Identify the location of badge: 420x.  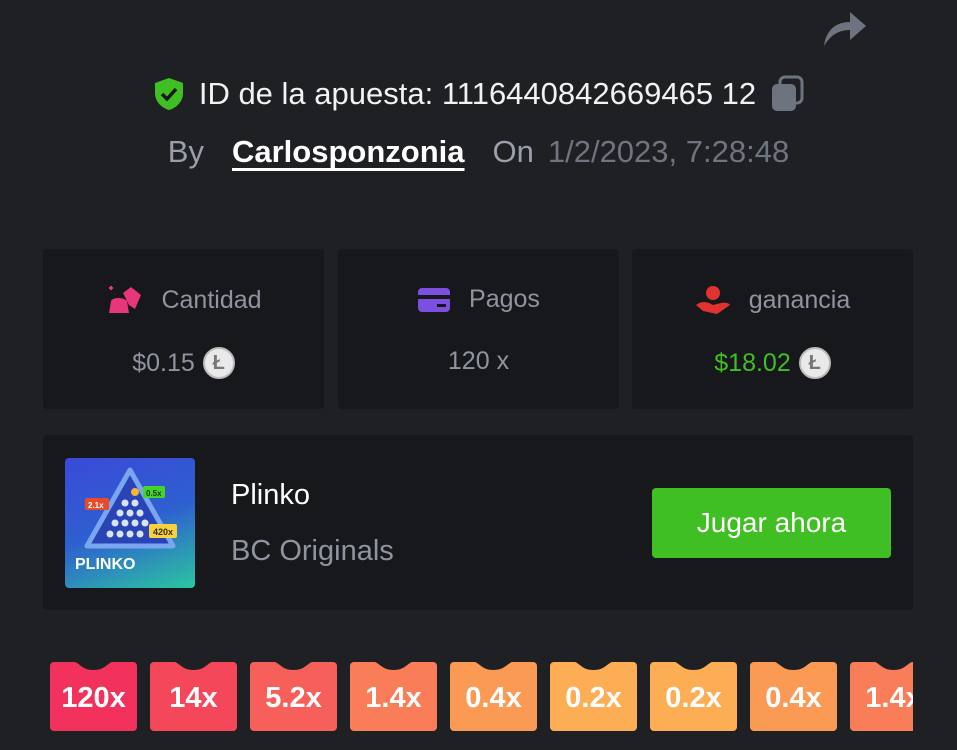
(163, 532).